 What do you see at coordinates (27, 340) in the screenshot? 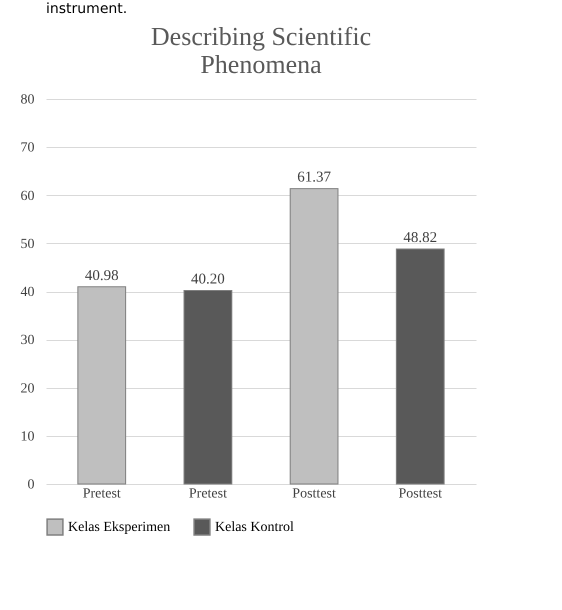
I see `y-tick-label: 30` at bounding box center [27, 340].